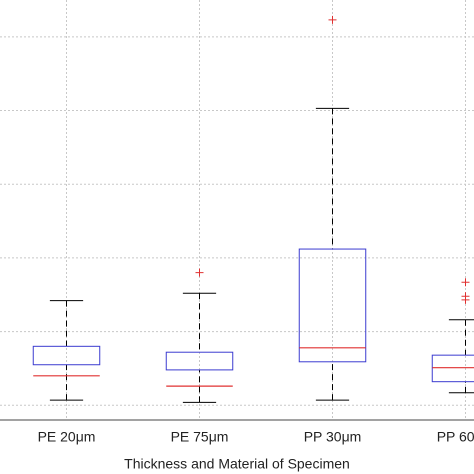  What do you see at coordinates (237, 464) in the screenshot?
I see `x-axis-label: Thickness and Material of Specimen` at bounding box center [237, 464].